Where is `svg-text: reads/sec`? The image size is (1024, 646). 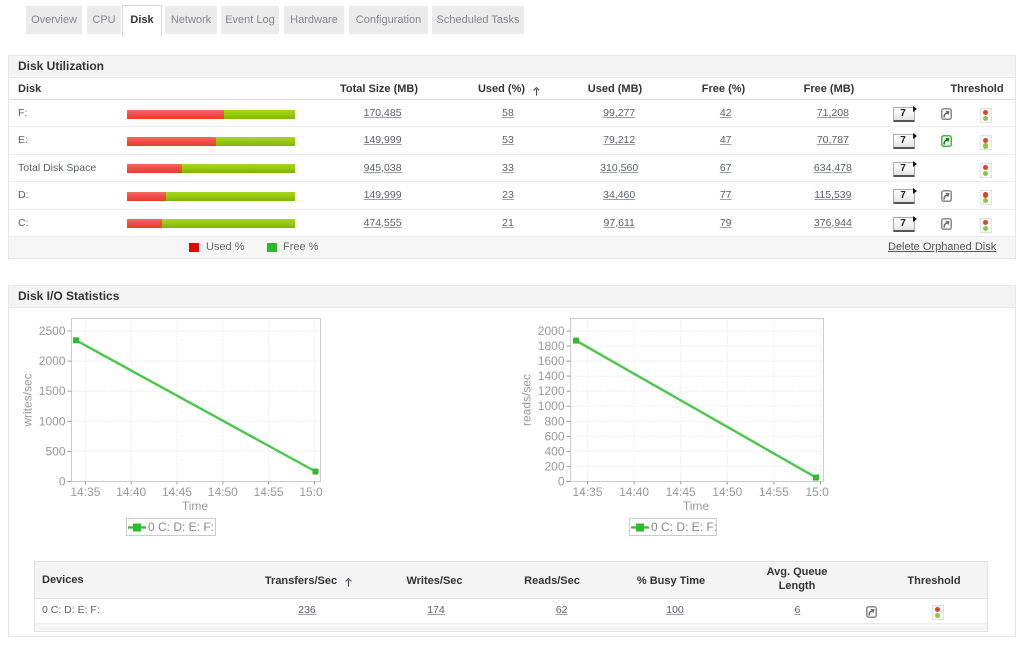 svg-text: reads/sec is located at coordinates (527, 400).